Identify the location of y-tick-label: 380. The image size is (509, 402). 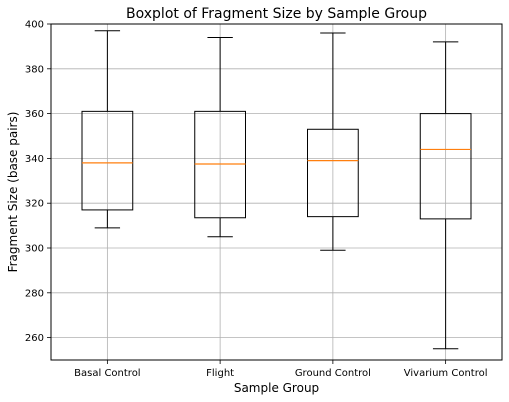
(34, 69).